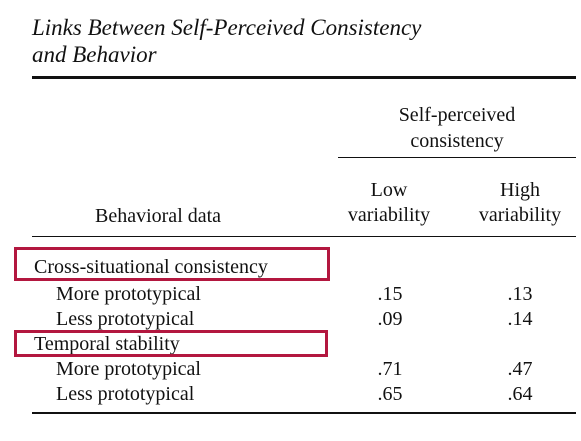 The width and height of the screenshot is (581, 441). What do you see at coordinates (520, 190) in the screenshot?
I see `column-header-high-line-1: High` at bounding box center [520, 190].